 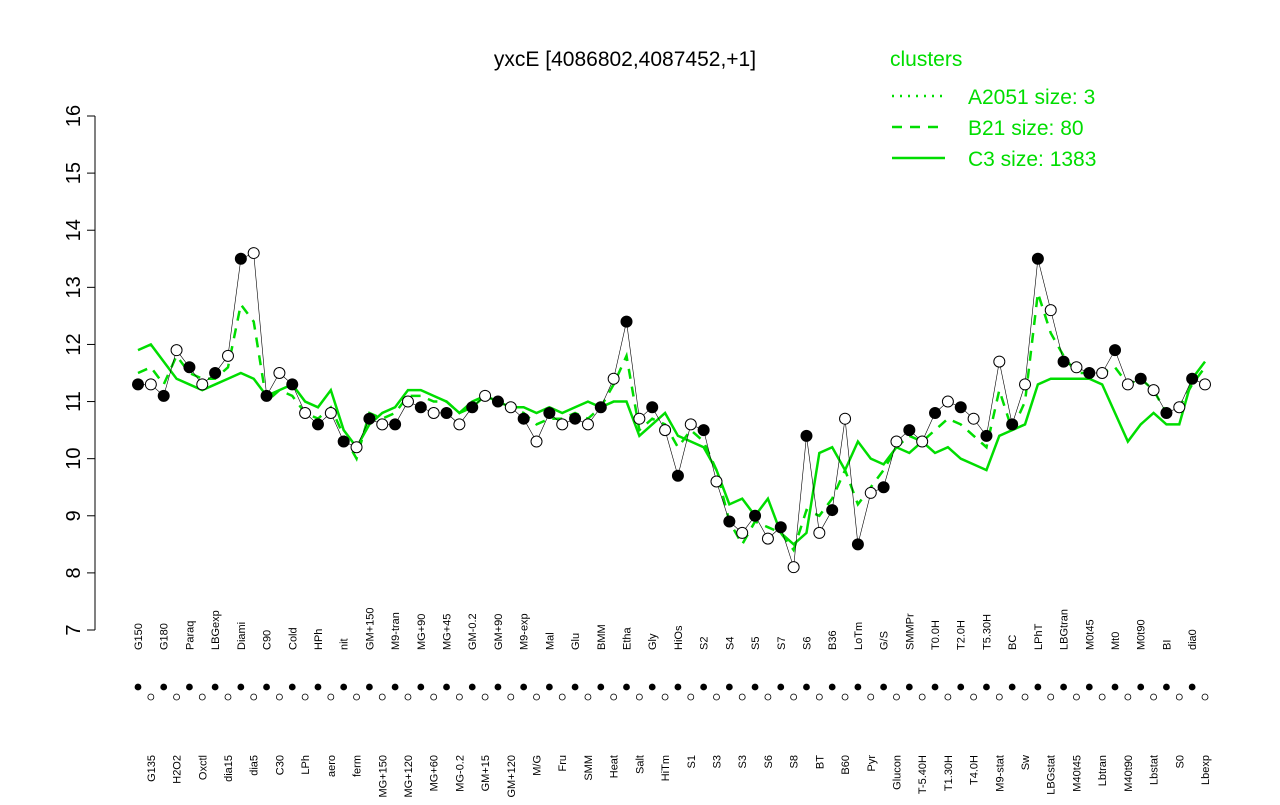 I want to click on x-tick-label: S5, so click(x=756, y=643).